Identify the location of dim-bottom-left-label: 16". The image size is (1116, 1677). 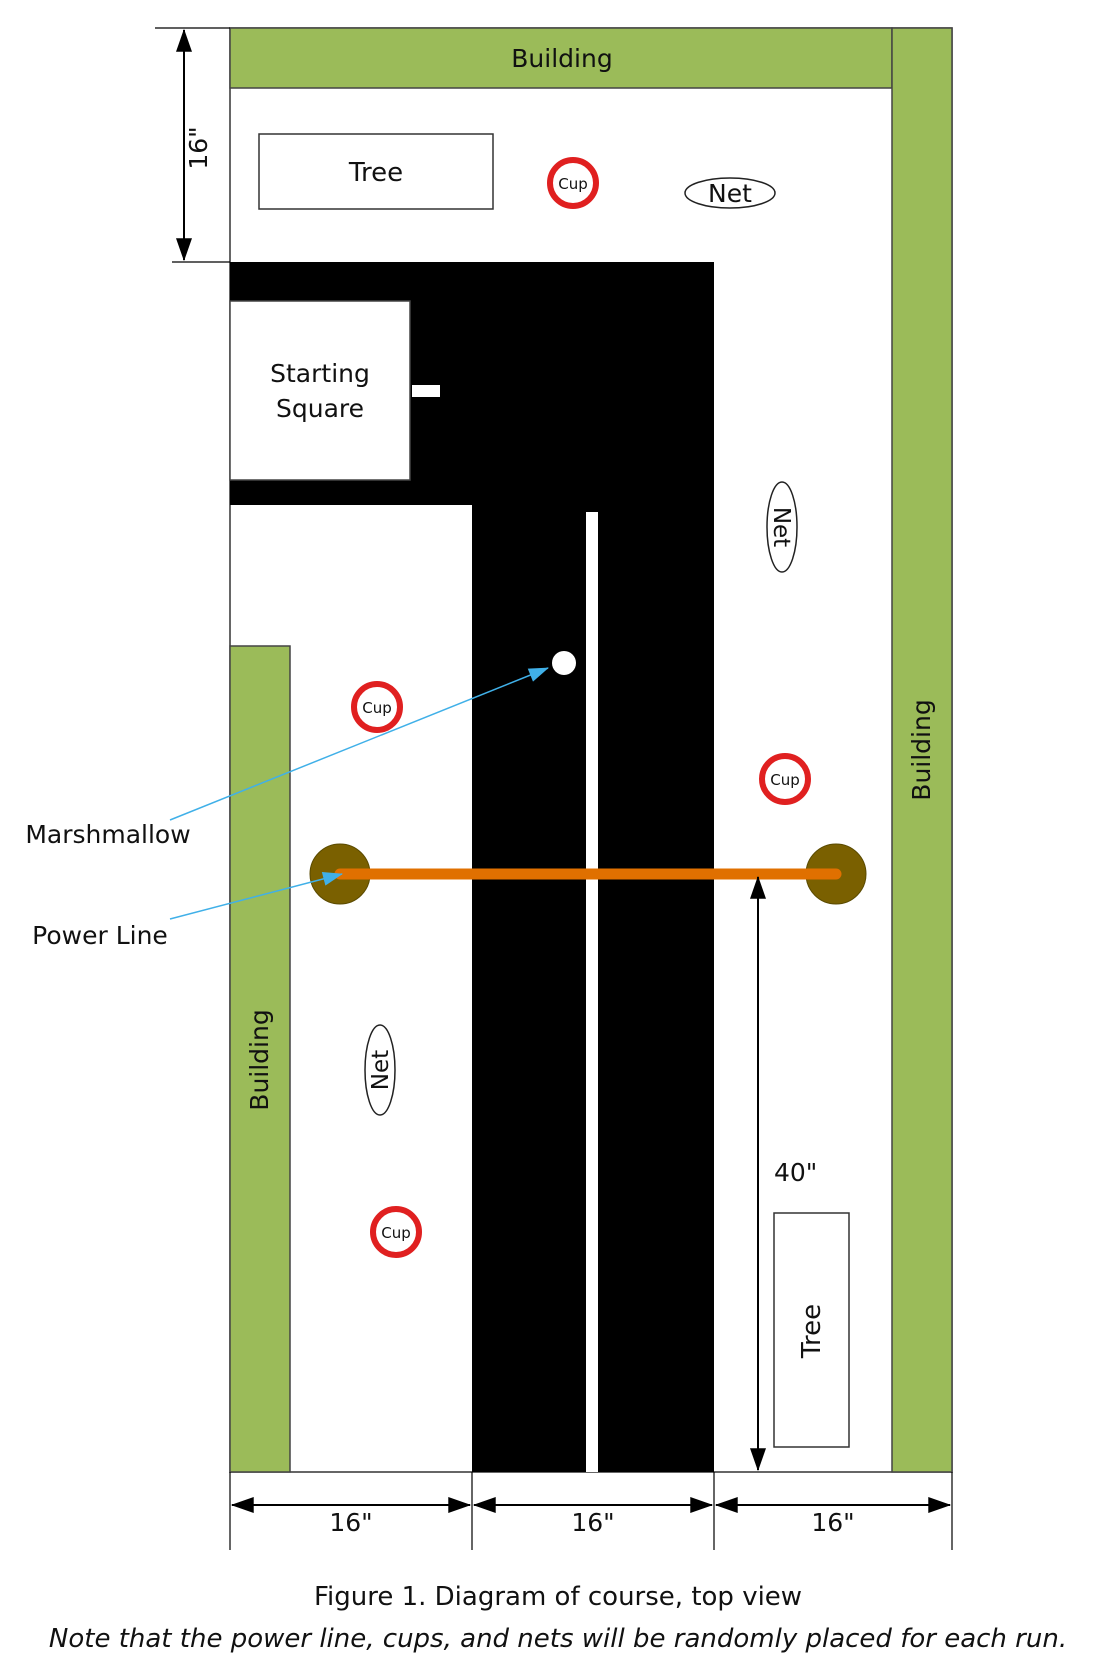
(350, 1522).